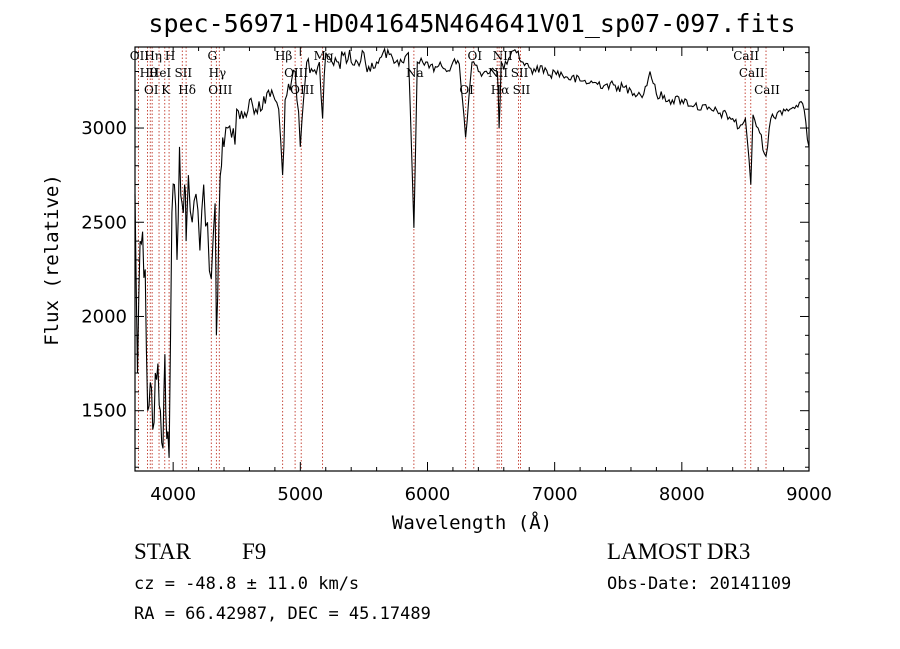 The image size is (900, 649). What do you see at coordinates (162, 551) in the screenshot?
I see `object-class: STAR` at bounding box center [162, 551].